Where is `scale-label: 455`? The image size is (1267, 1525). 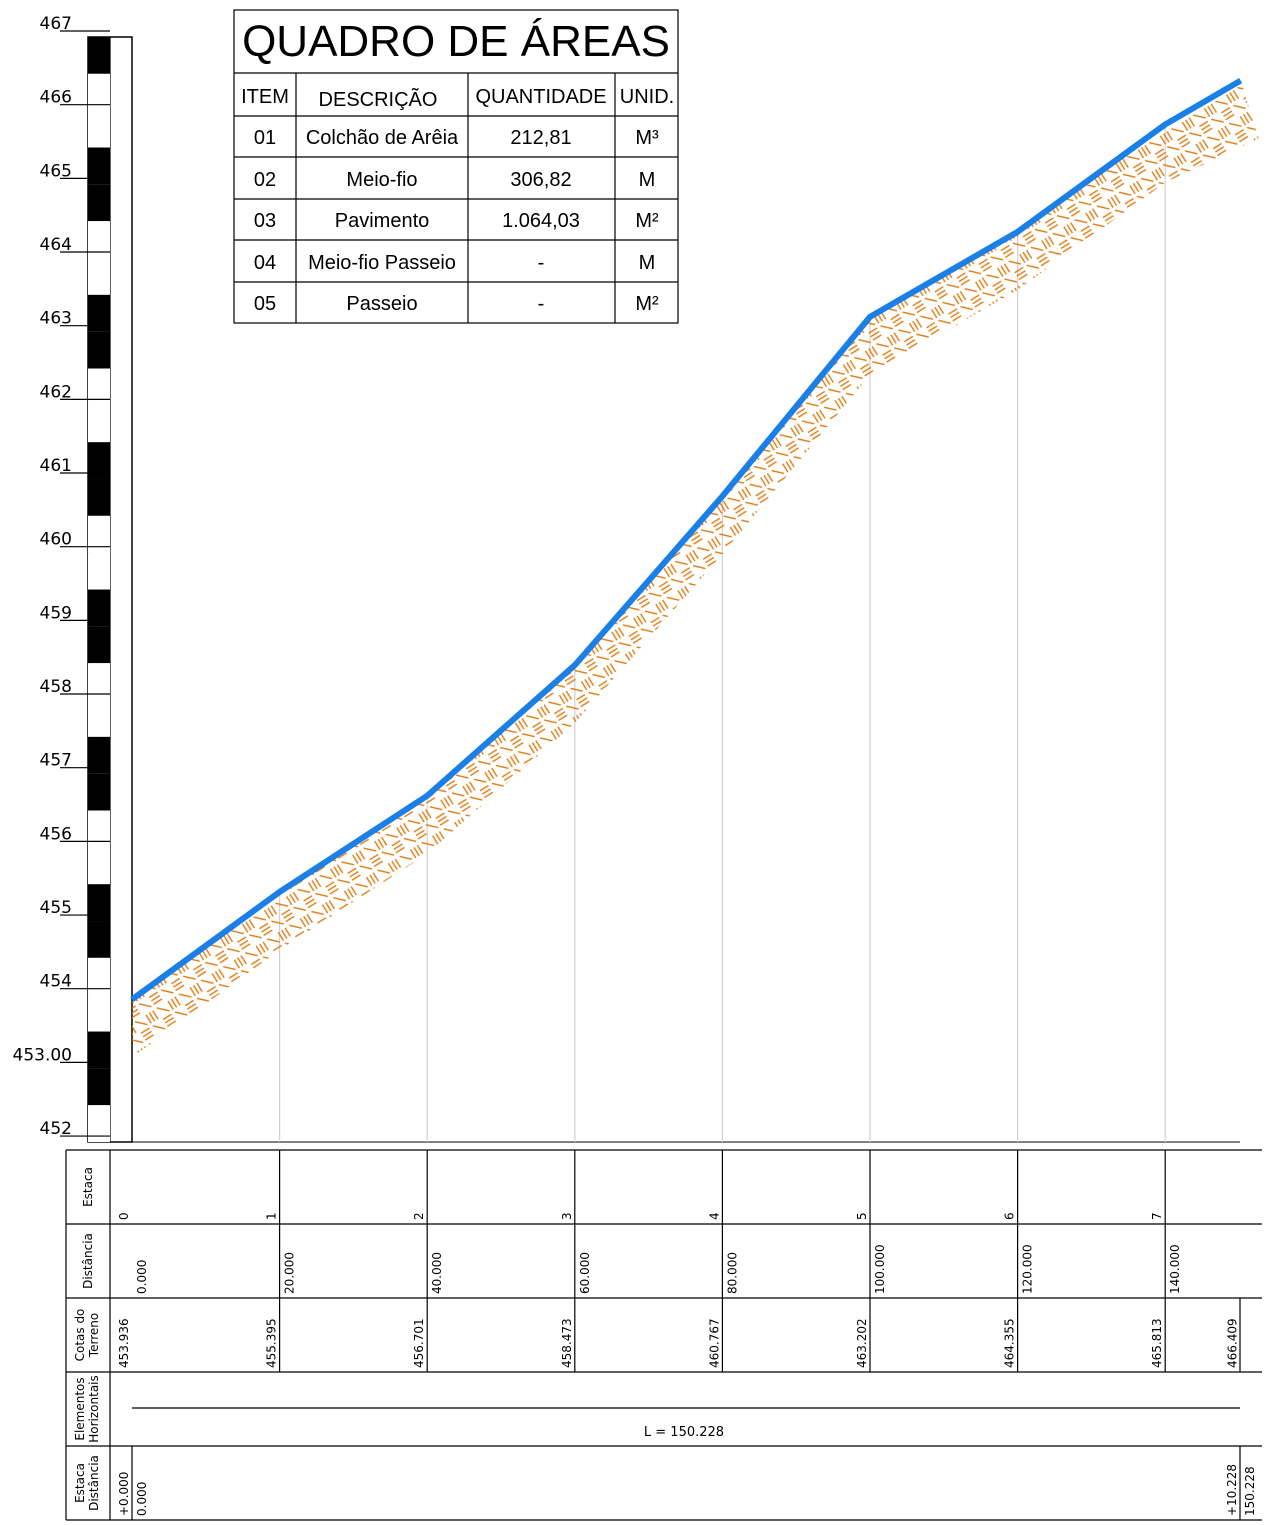
scale-label: 455 is located at coordinates (56, 908).